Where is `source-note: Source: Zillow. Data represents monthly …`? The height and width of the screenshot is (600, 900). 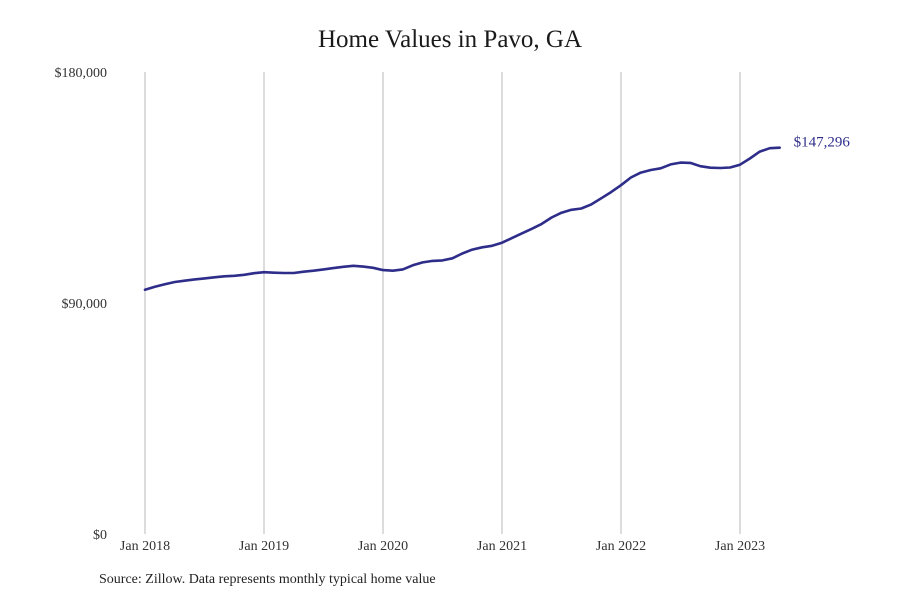
source-note: Source: Zillow. Data represents monthly … is located at coordinates (267, 579).